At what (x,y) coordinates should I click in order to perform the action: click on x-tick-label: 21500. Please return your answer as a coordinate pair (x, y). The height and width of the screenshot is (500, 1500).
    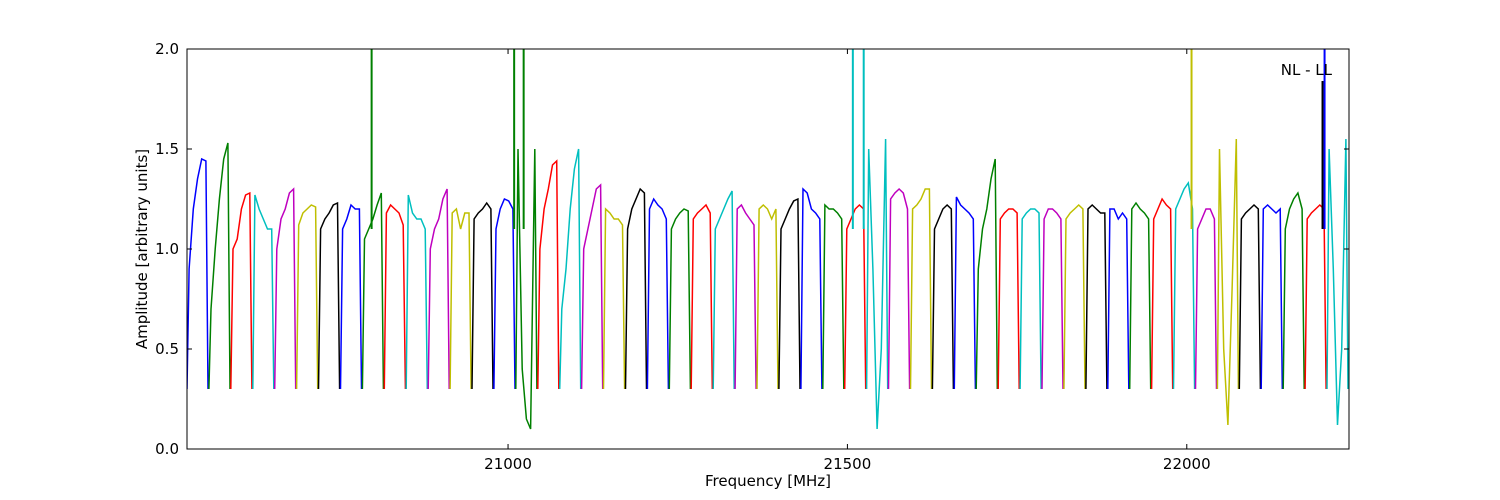
    Looking at the image, I should click on (848, 464).